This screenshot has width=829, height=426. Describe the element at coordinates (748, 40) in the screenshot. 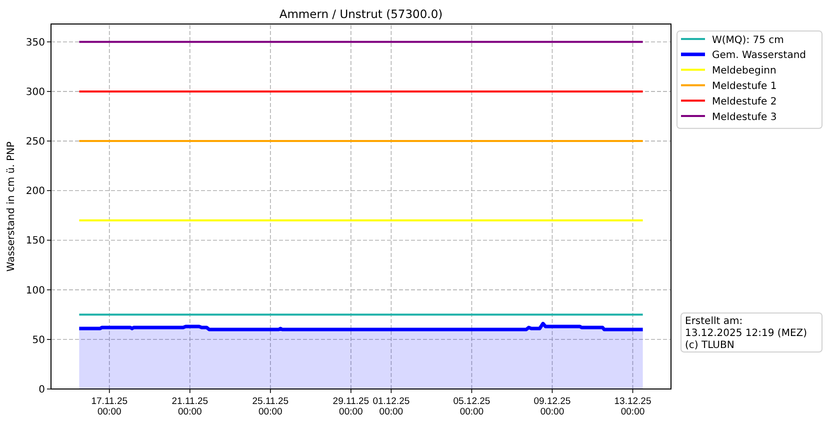

I see `legend-label: W(MQ): 75 cm` at that location.